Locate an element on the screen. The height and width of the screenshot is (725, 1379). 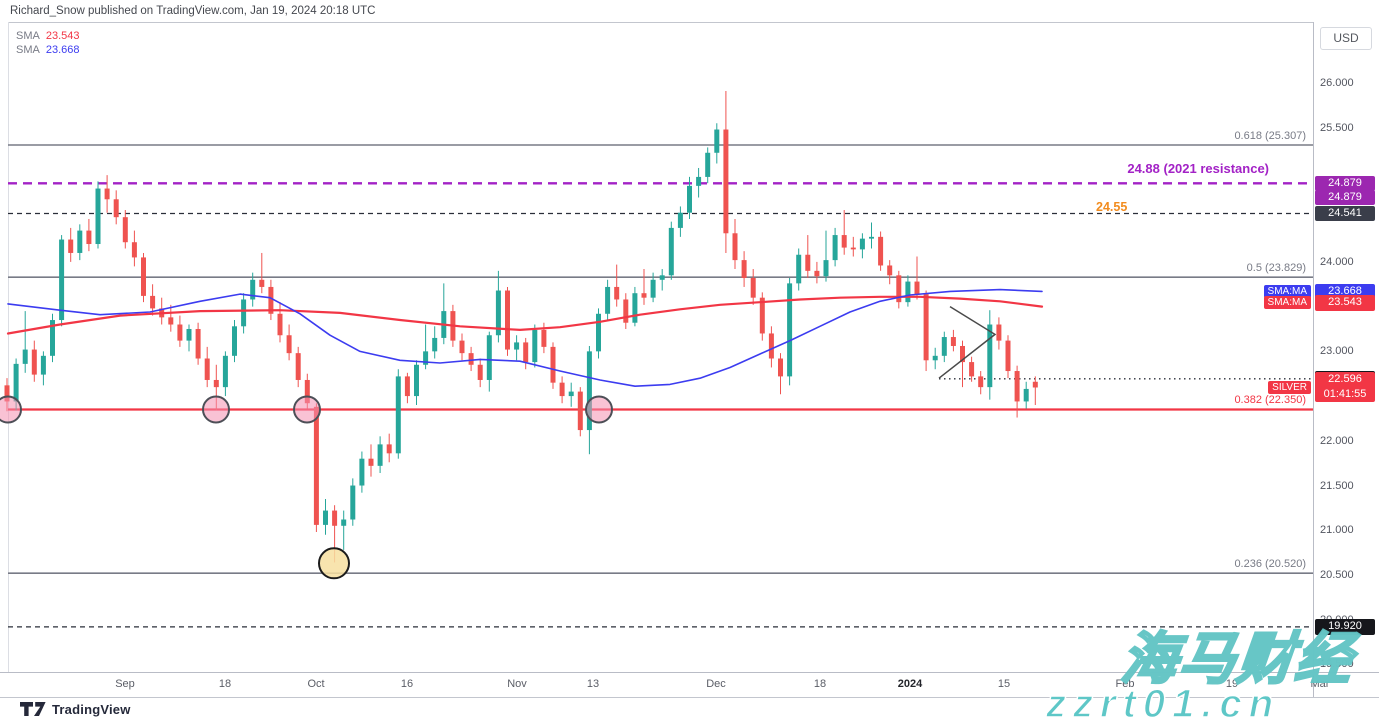
price-axis-border is located at coordinates (1313, 359).